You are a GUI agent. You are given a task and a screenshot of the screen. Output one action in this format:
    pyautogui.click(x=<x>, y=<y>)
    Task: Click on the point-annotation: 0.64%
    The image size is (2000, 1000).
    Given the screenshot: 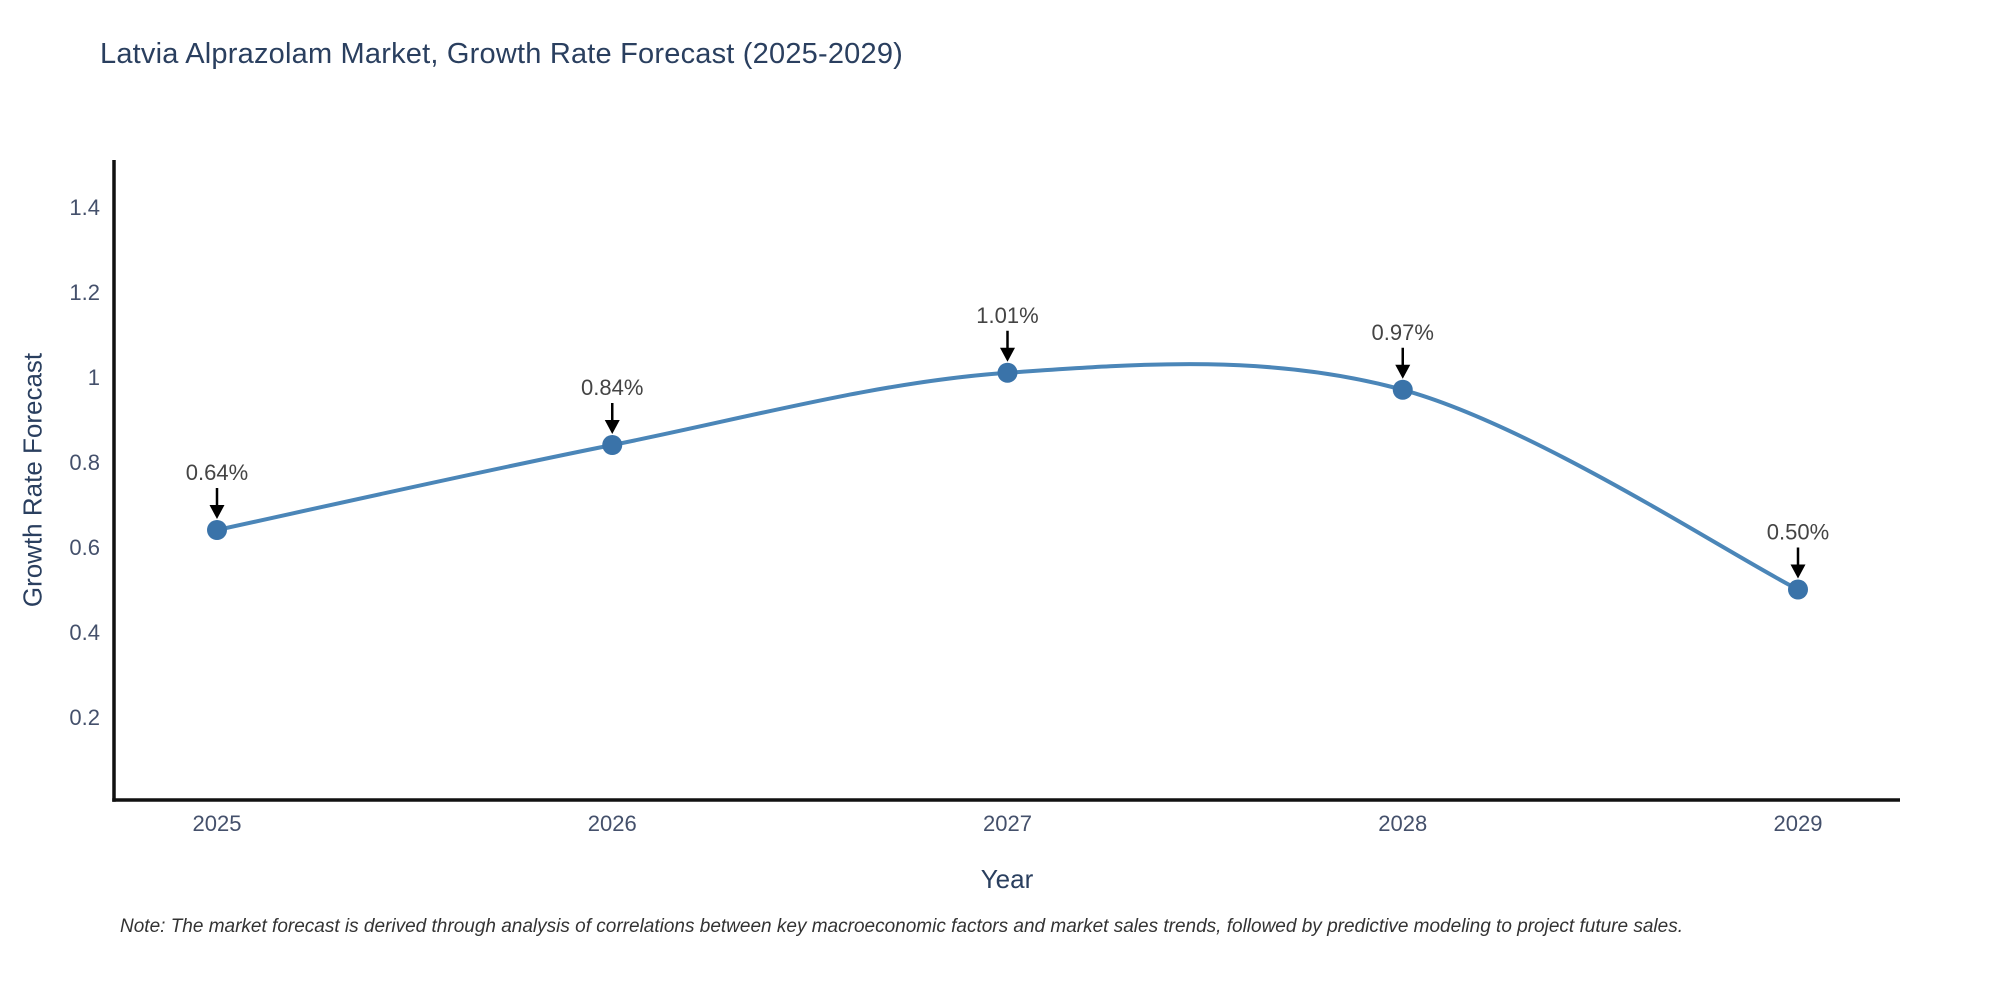 What is the action you would take?
    pyautogui.click(x=217, y=472)
    